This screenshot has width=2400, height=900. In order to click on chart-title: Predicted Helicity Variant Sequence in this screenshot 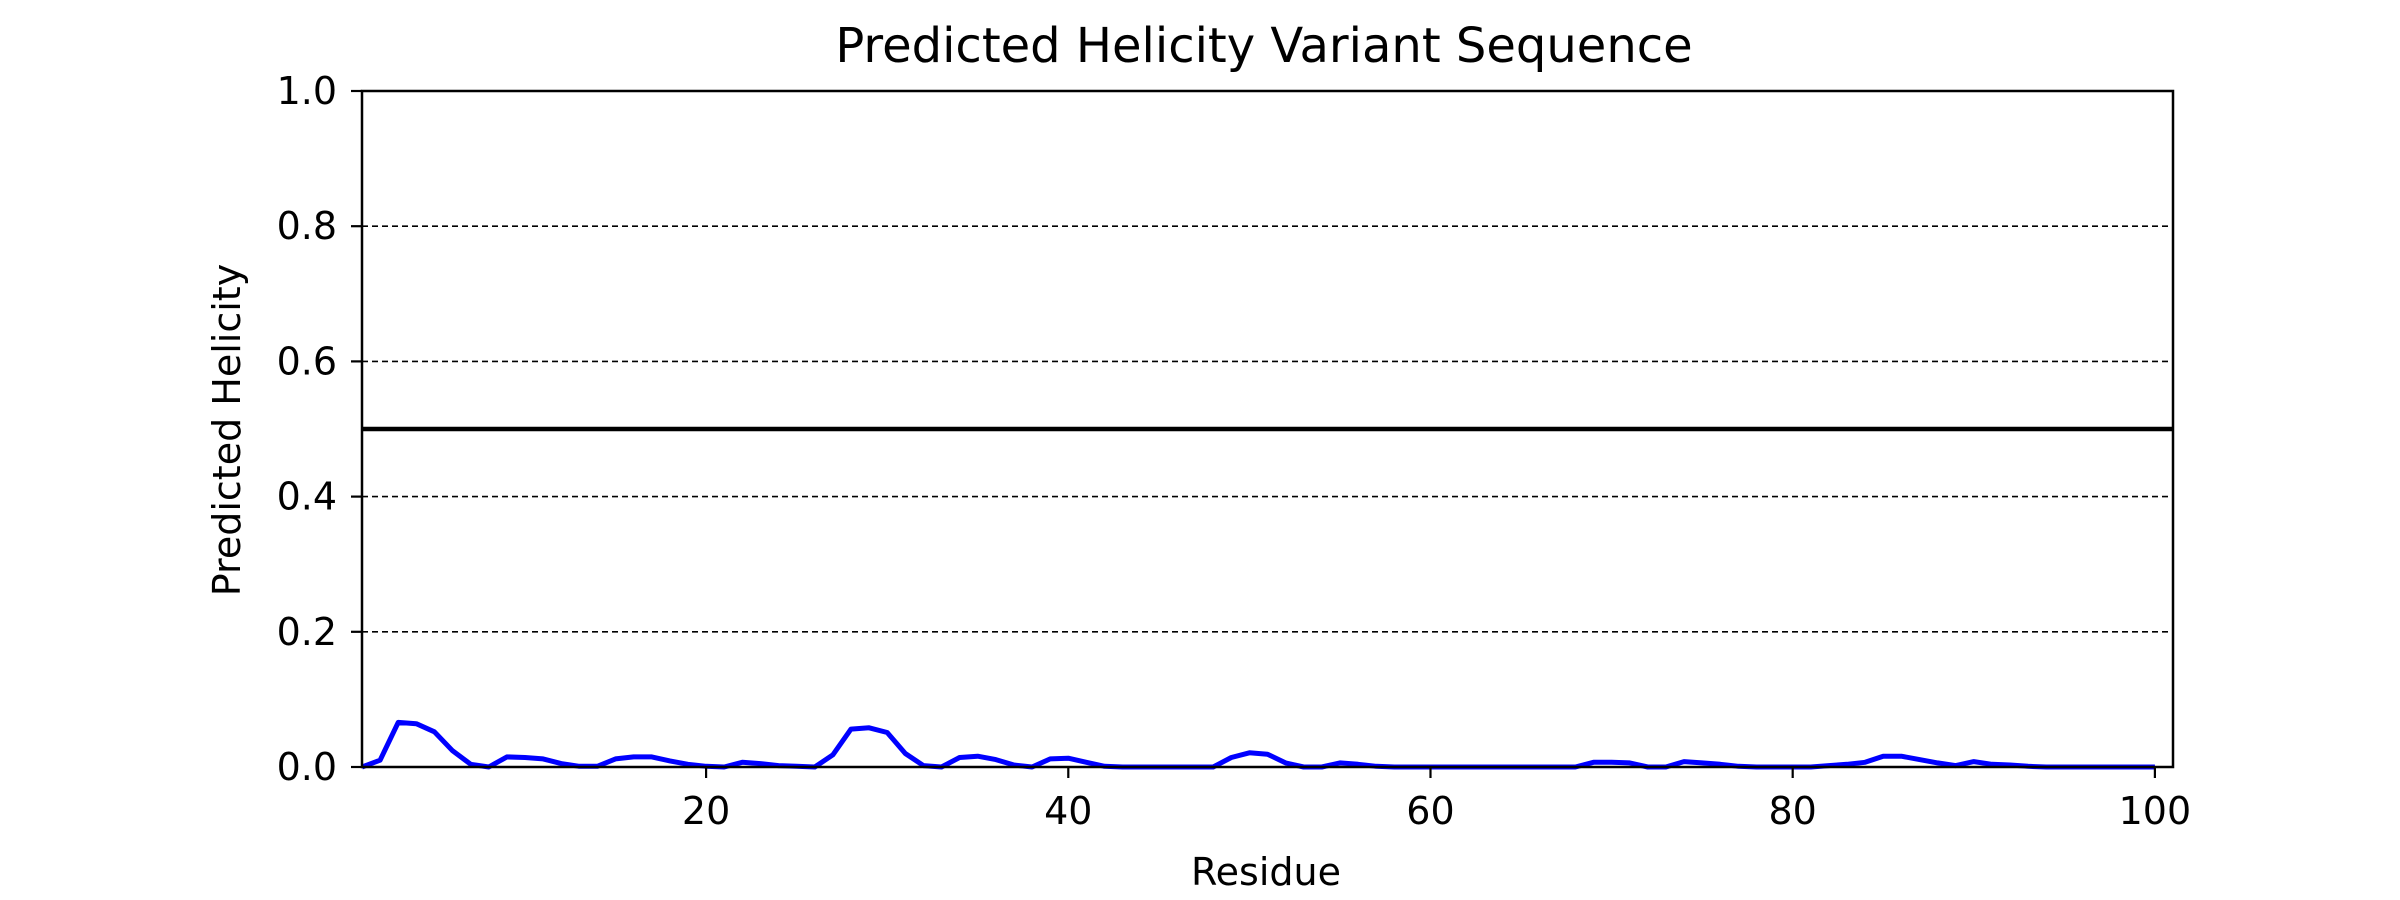, I will do `click(1263, 46)`.